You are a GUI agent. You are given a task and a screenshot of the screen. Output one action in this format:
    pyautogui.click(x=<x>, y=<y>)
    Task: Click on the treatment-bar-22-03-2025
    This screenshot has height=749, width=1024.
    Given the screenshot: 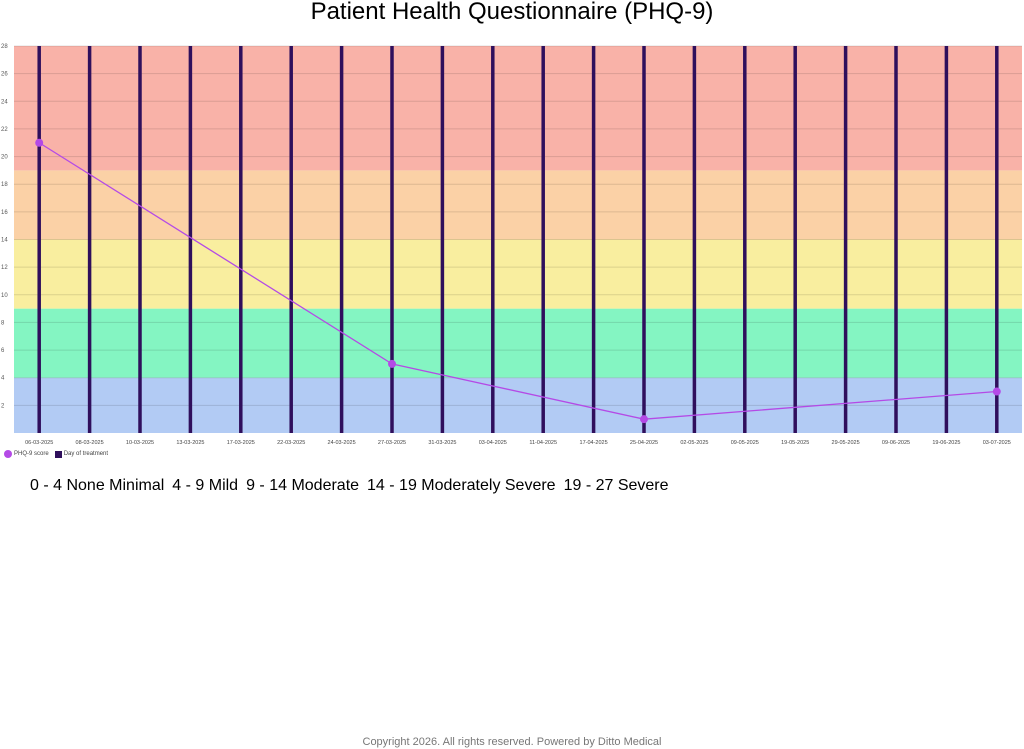 What is the action you would take?
    pyautogui.click(x=291, y=239)
    